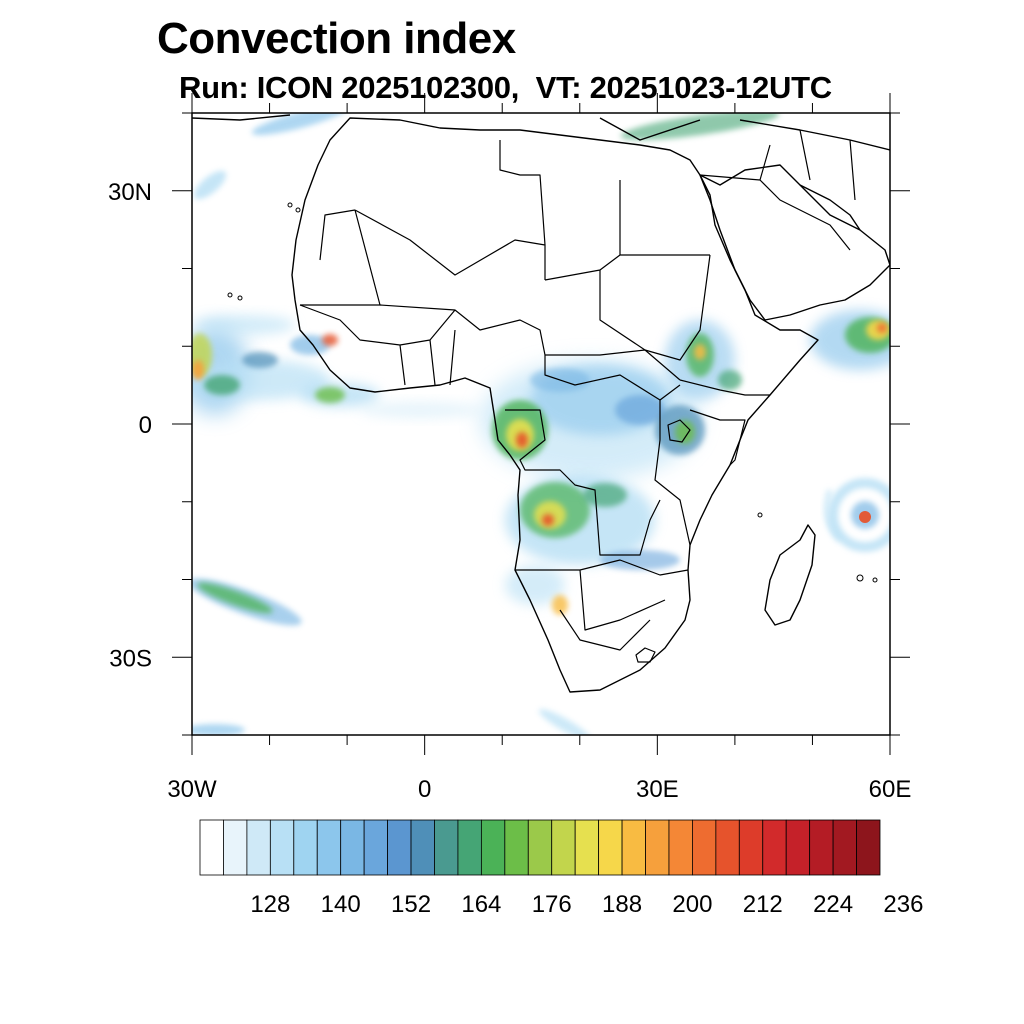 This screenshot has width=1024, height=1024. What do you see at coordinates (130, 192) in the screenshot?
I see `y-tick-label: 30N` at bounding box center [130, 192].